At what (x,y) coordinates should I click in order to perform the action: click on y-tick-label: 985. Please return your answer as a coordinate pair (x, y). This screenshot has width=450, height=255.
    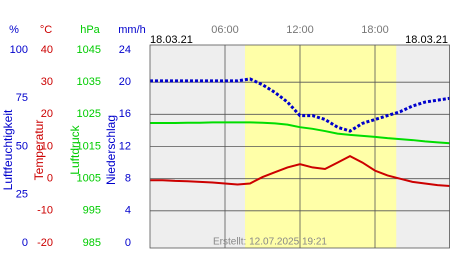
    Looking at the image, I should click on (92, 243).